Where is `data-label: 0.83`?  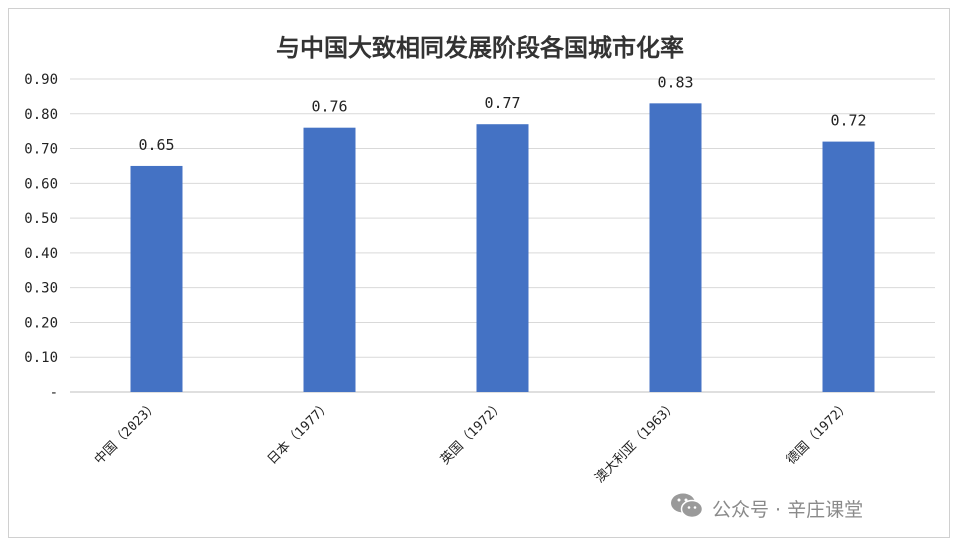 data-label: 0.83 is located at coordinates (675, 82).